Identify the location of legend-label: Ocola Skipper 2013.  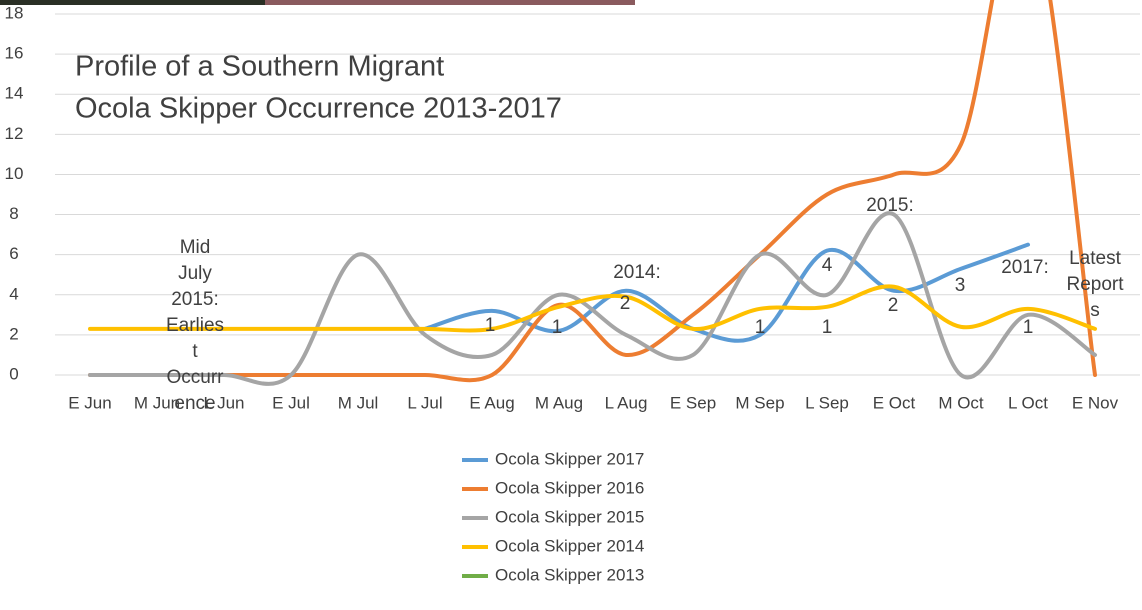
(569, 574).